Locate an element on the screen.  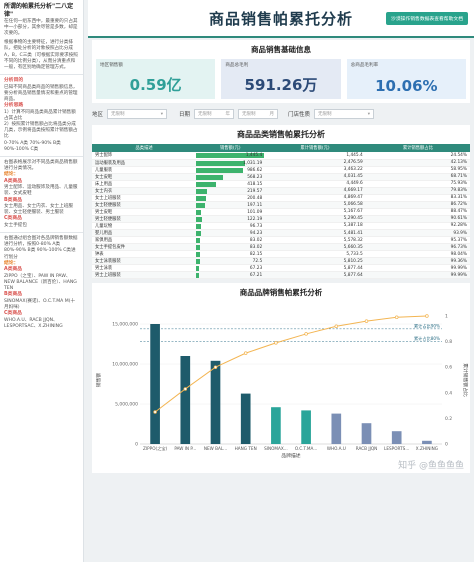
cumulative-cell: 5,660.35 is located at coordinates (315, 247).